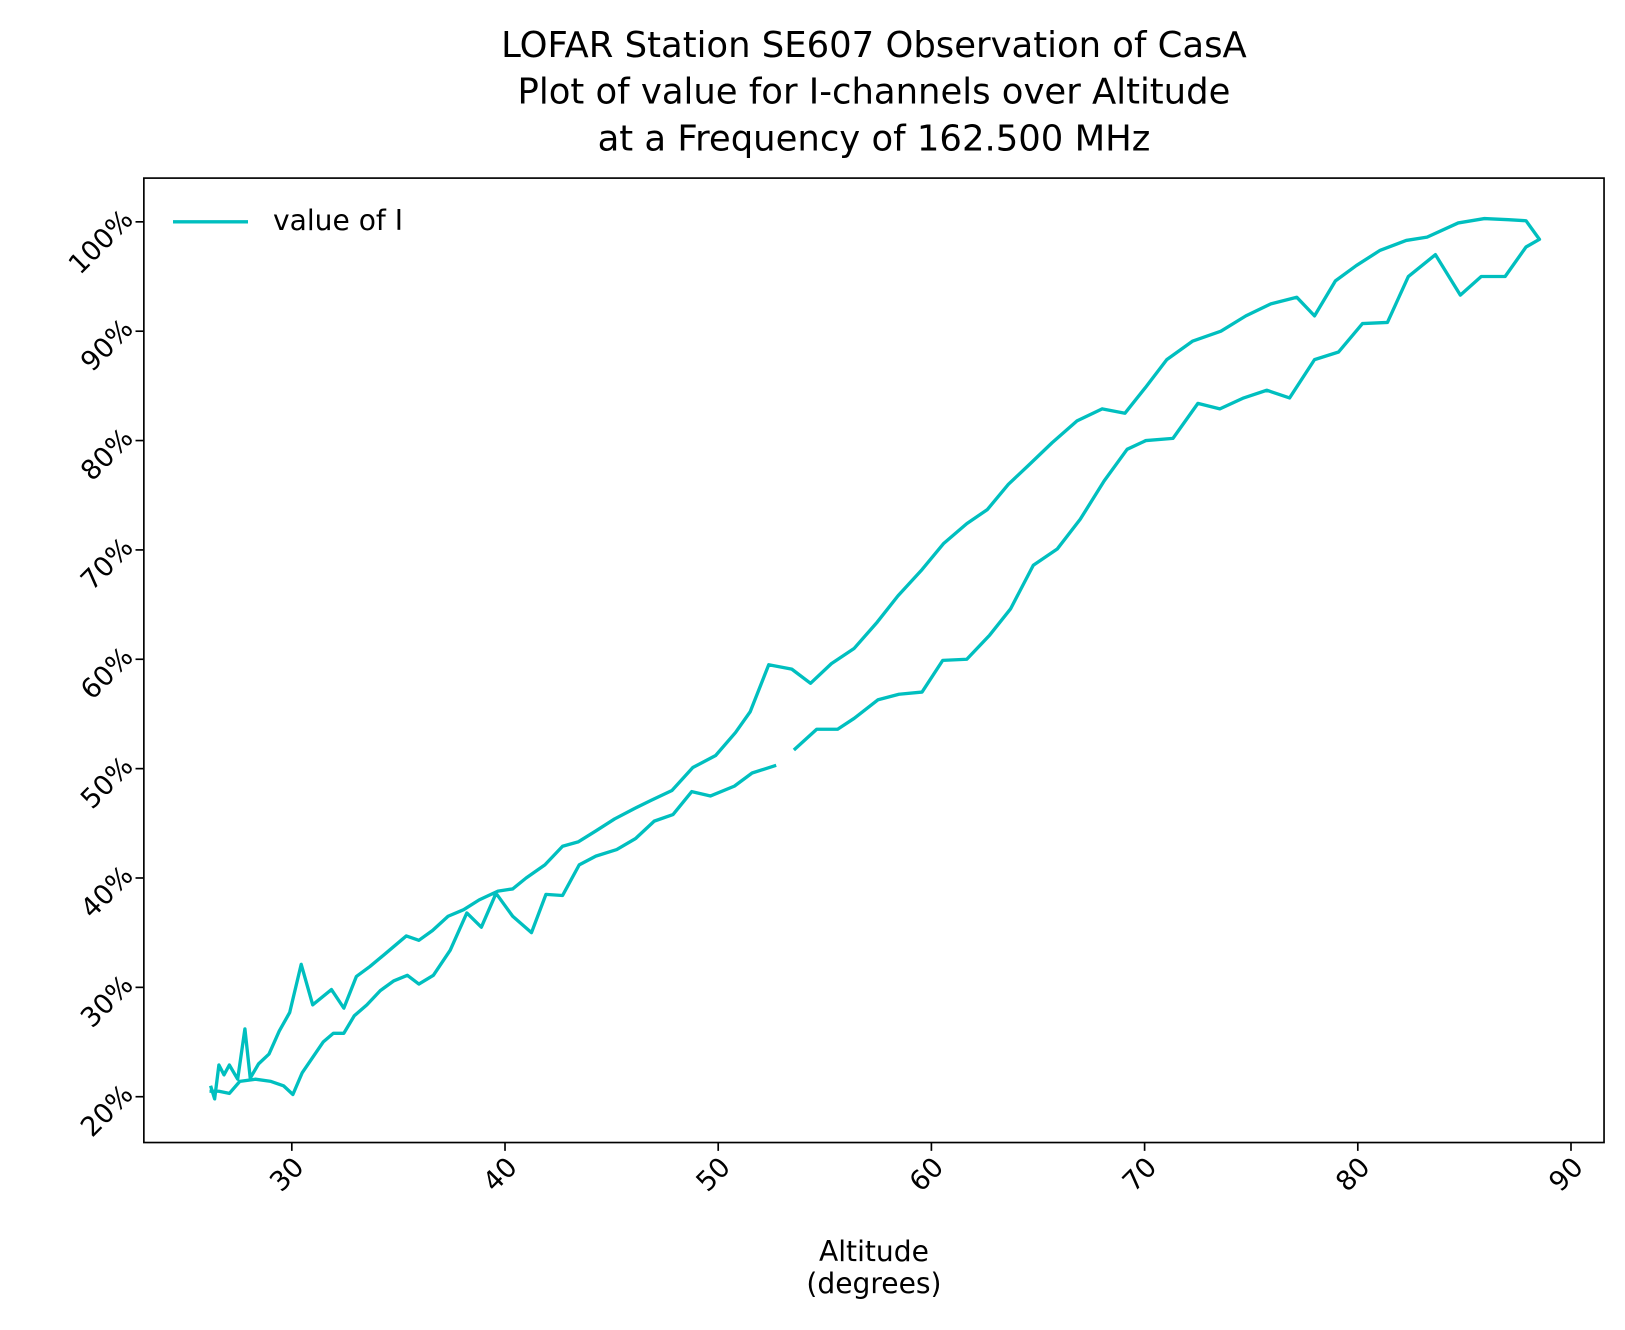 The height and width of the screenshot is (1330, 1625). Describe the element at coordinates (500, 1175) in the screenshot. I see `x-tick-label: 40` at that location.